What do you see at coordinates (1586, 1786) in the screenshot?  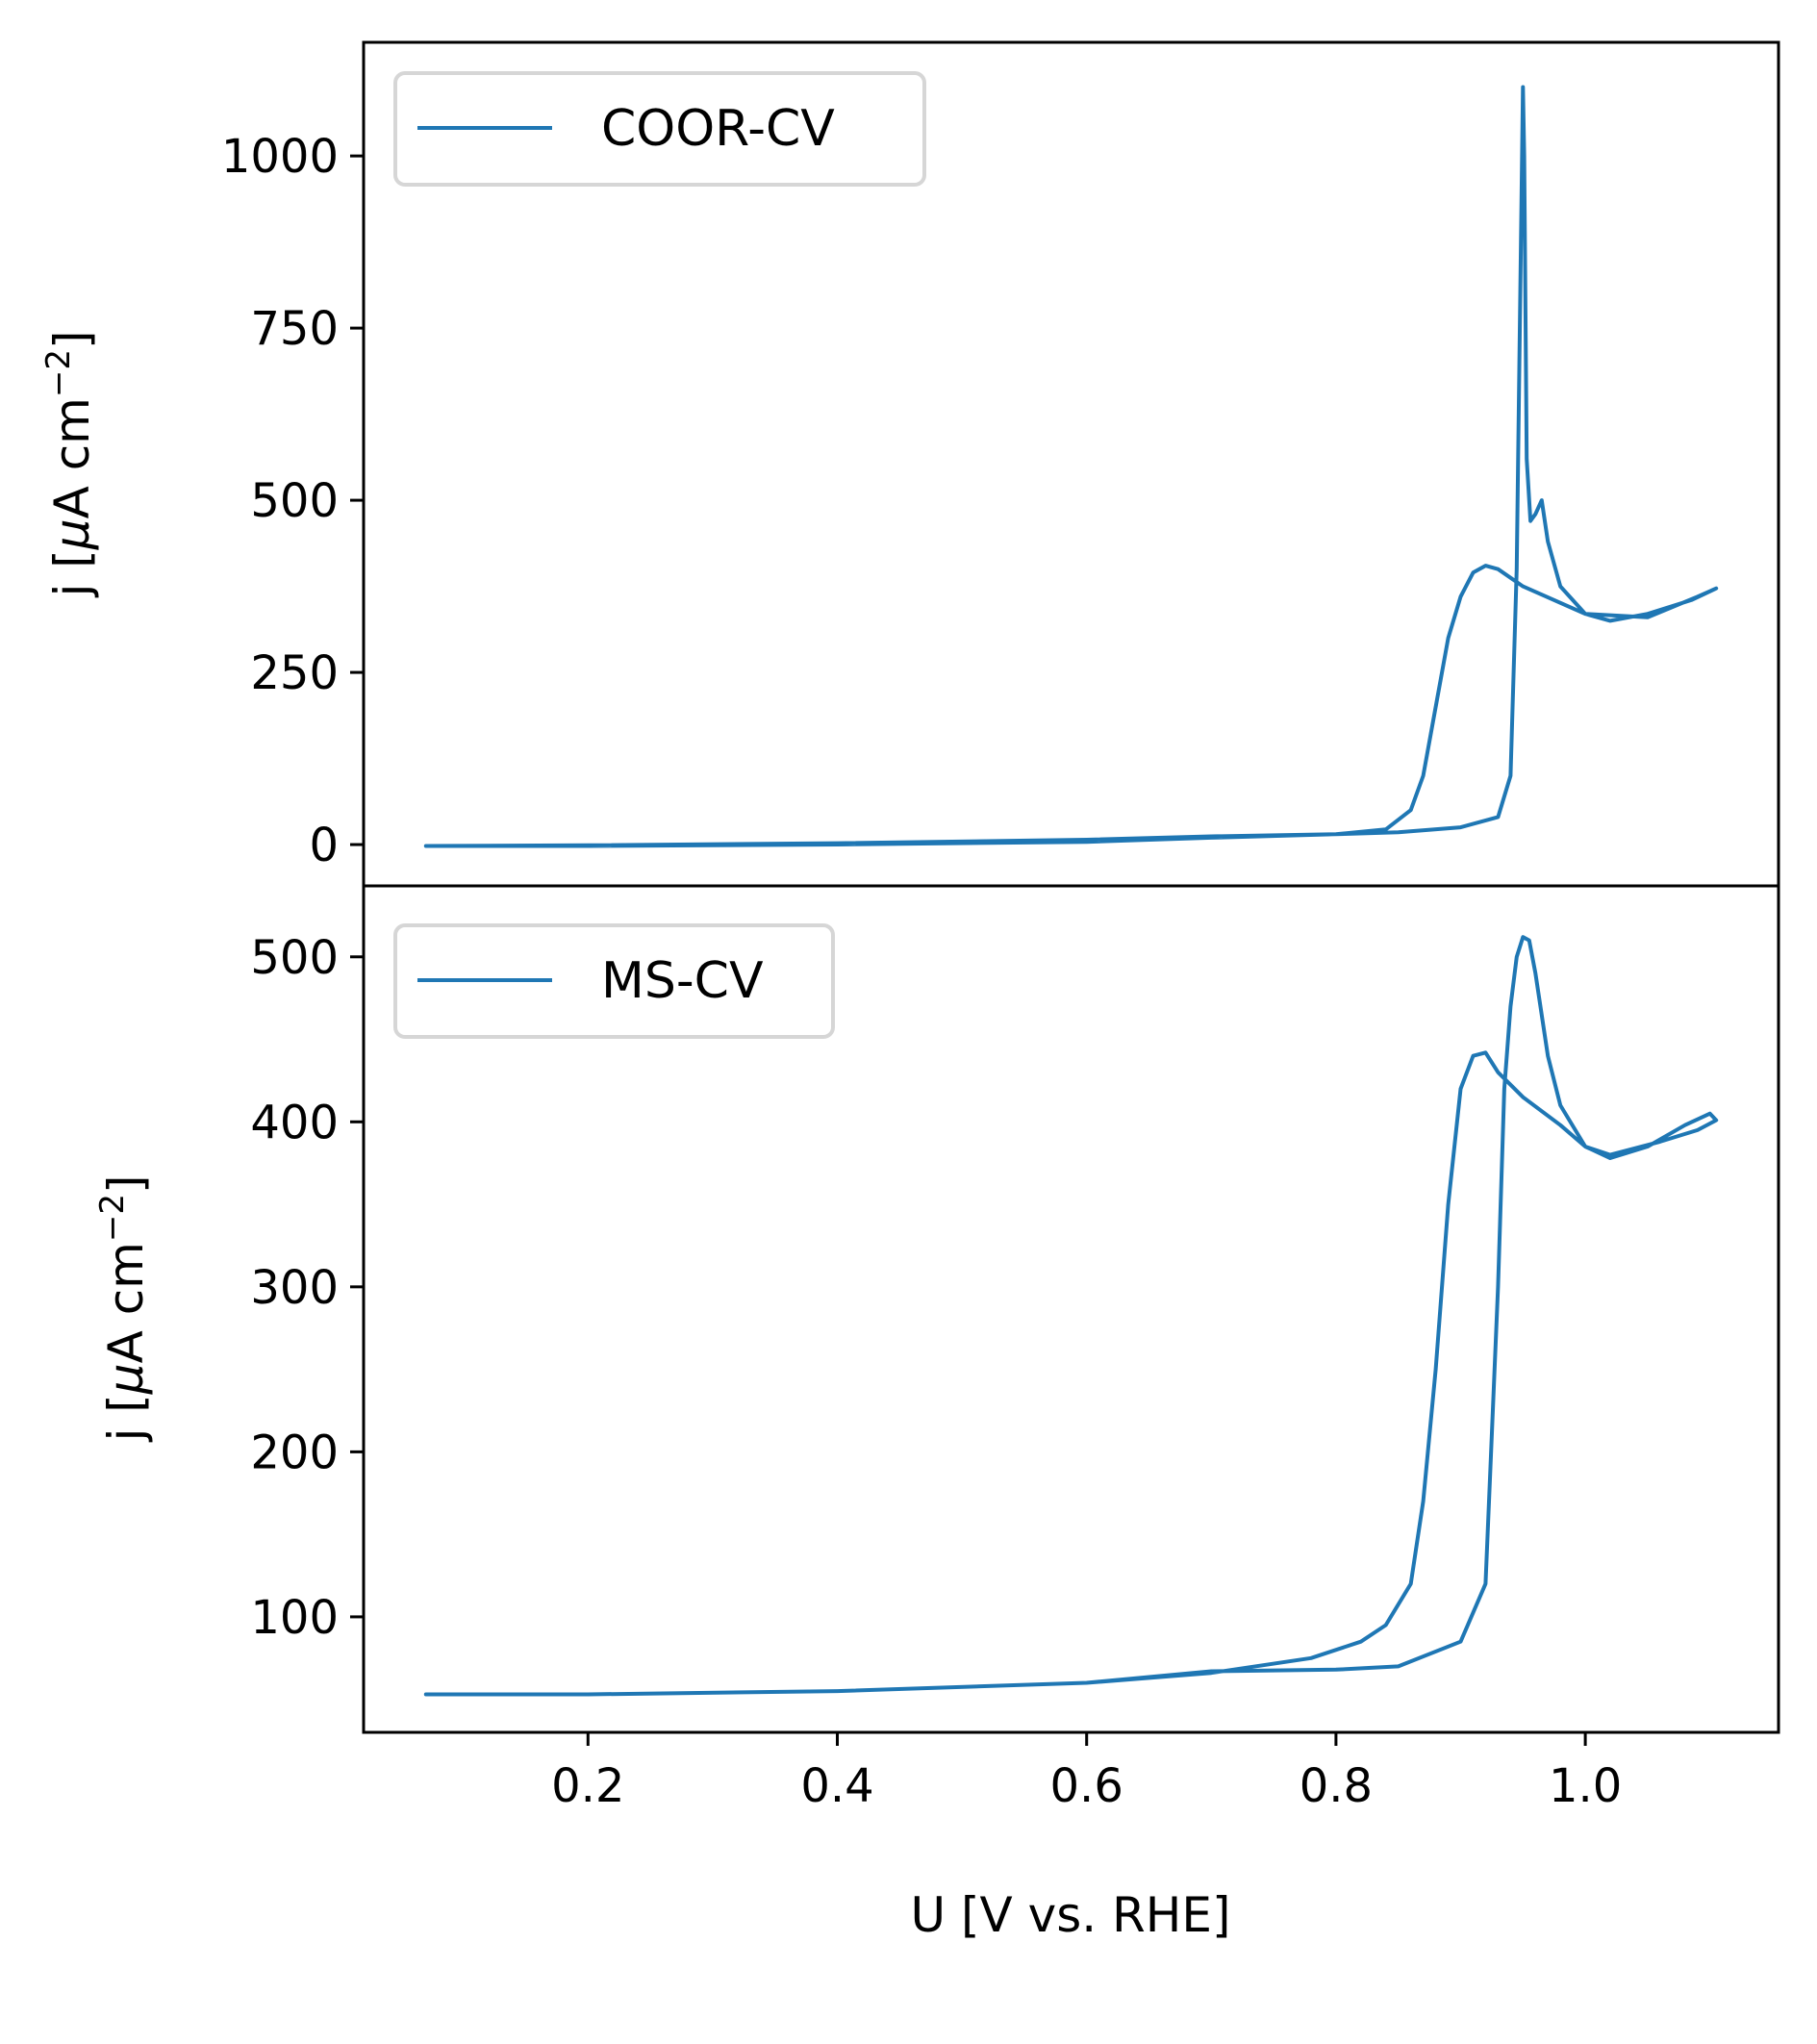 I see `x-tick-label: 1.0` at bounding box center [1586, 1786].